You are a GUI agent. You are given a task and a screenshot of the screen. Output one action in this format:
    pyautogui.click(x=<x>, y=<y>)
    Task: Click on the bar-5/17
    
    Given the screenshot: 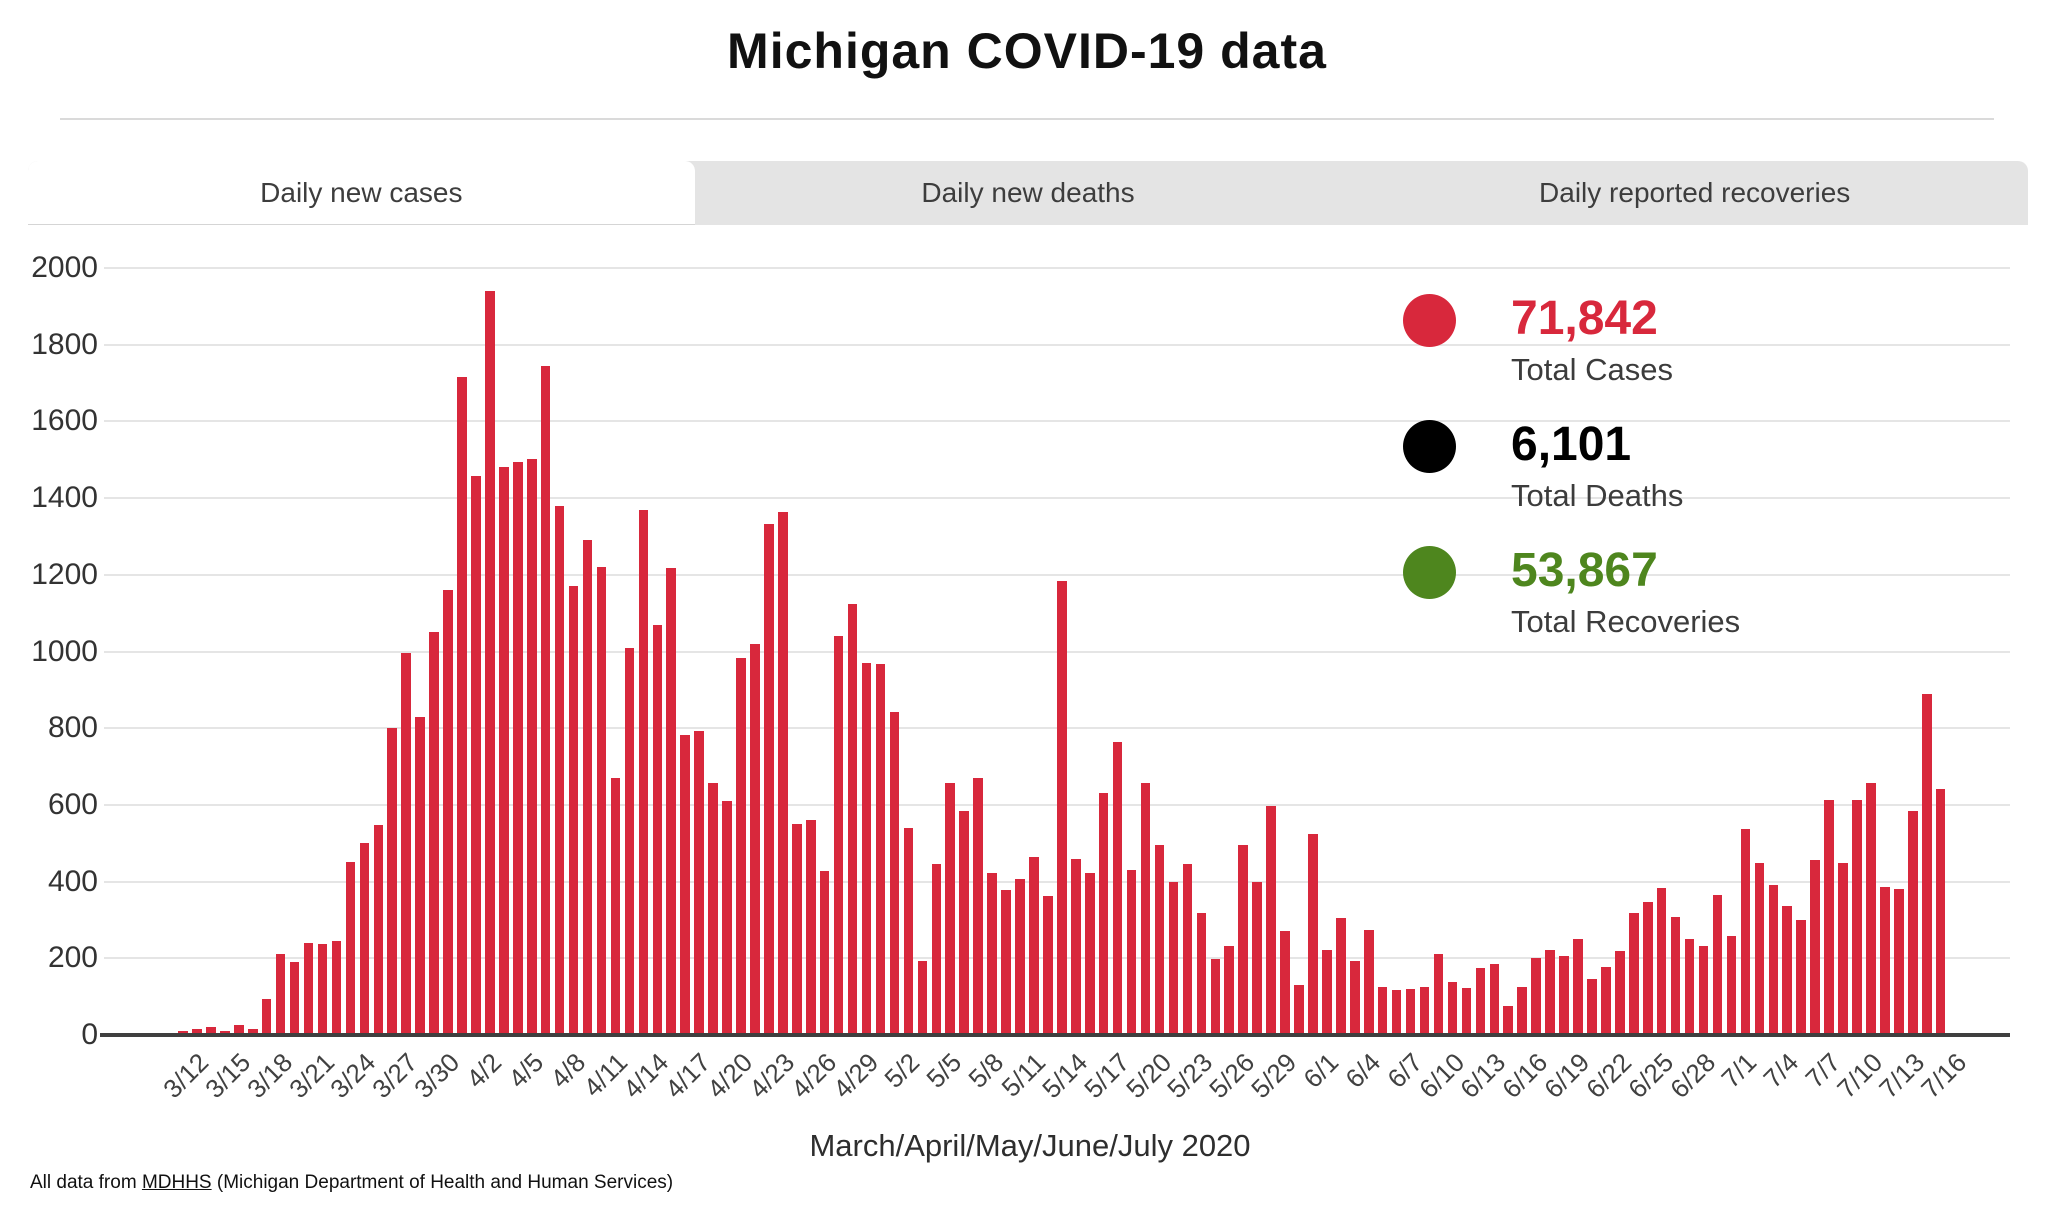 What is the action you would take?
    pyautogui.click(x=1103, y=914)
    